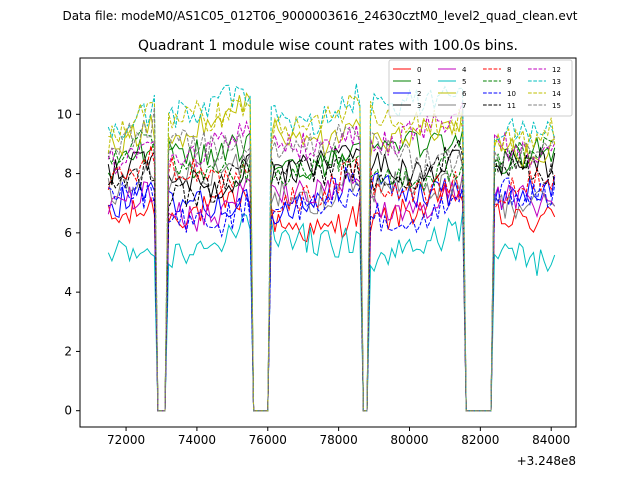 This screenshot has height=480, width=640. I want to click on legend-label-0: 0, so click(419, 70).